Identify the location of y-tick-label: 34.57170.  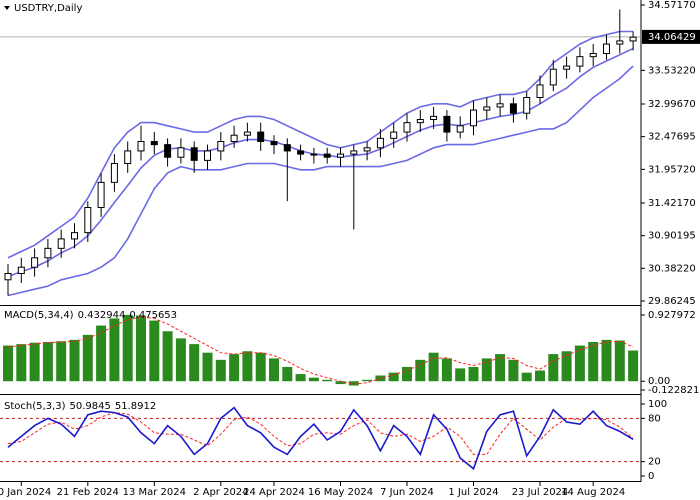
(672, 5).